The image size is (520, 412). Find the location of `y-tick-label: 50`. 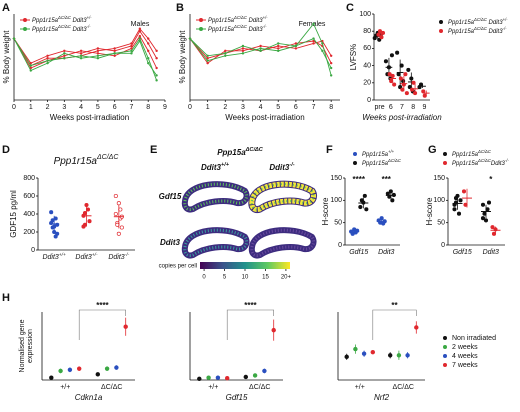

y-tick-label: 50 is located at coordinates (338, 223).